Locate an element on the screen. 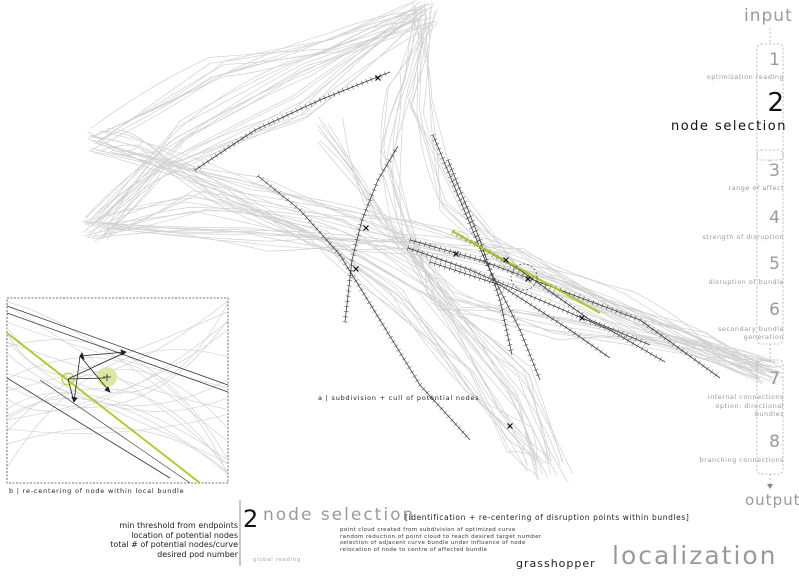  node-influence-circle is located at coordinates (524, 277).